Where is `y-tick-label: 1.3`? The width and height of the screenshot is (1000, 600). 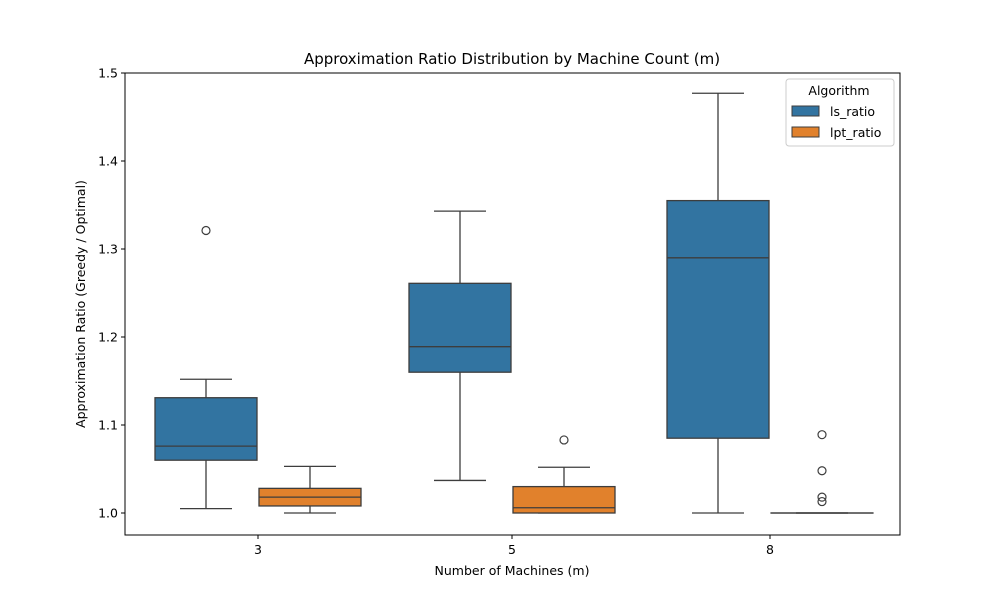
y-tick-label: 1.3 is located at coordinates (108, 249).